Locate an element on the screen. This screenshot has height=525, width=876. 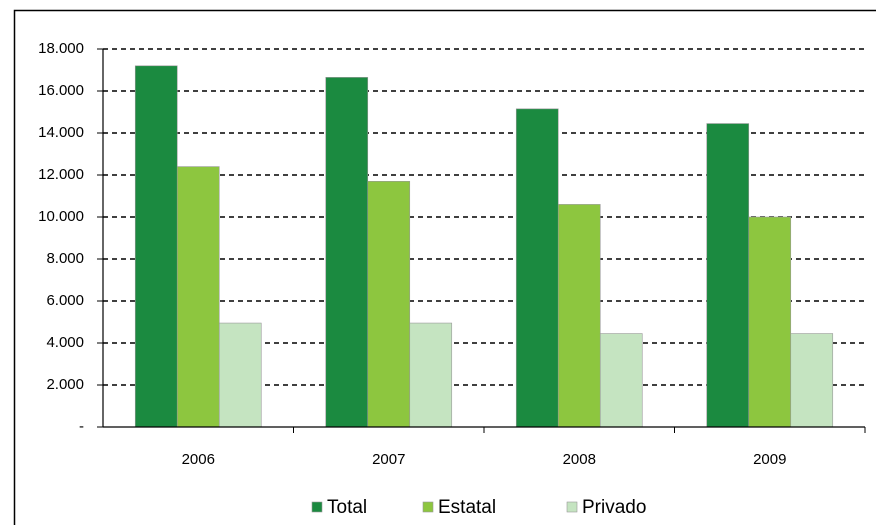
legend-label: Total is located at coordinates (347, 507).